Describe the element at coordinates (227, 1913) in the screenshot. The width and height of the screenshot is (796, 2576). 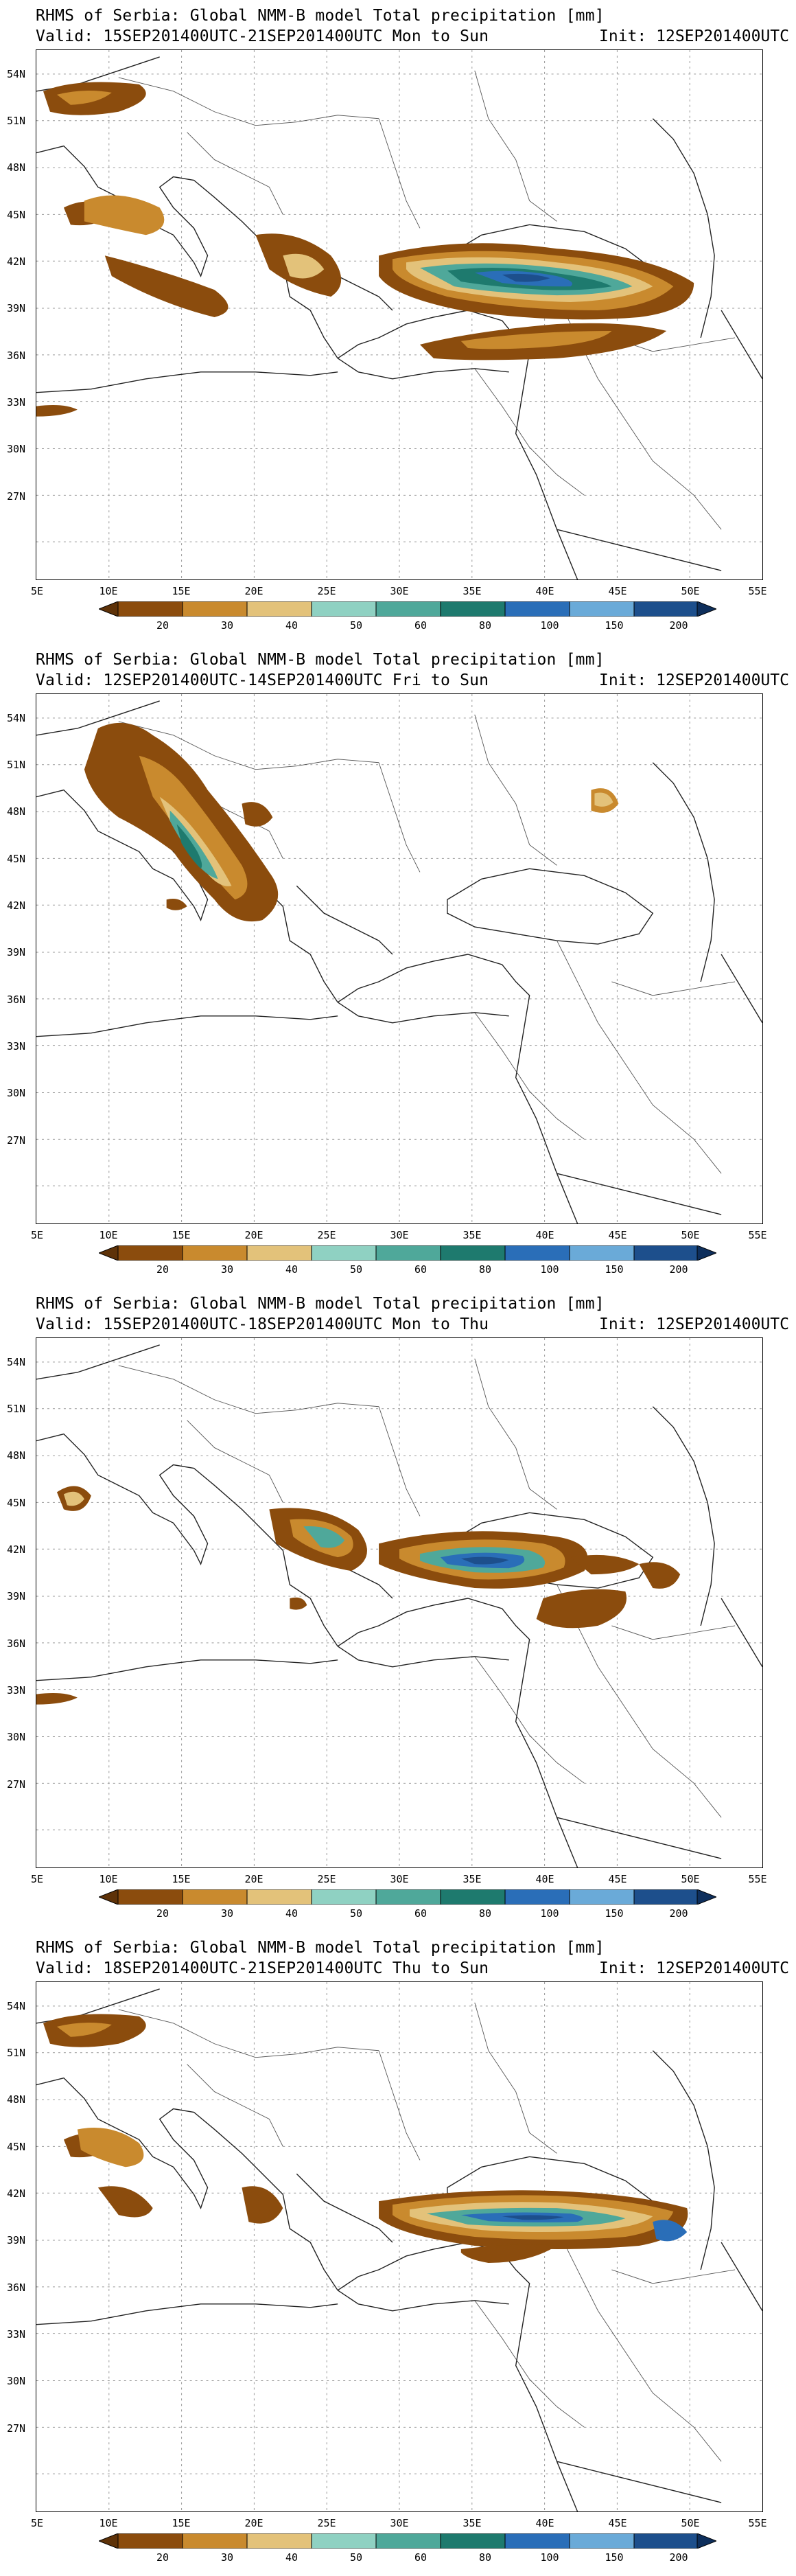
I see `colorbar-label: 30` at that location.